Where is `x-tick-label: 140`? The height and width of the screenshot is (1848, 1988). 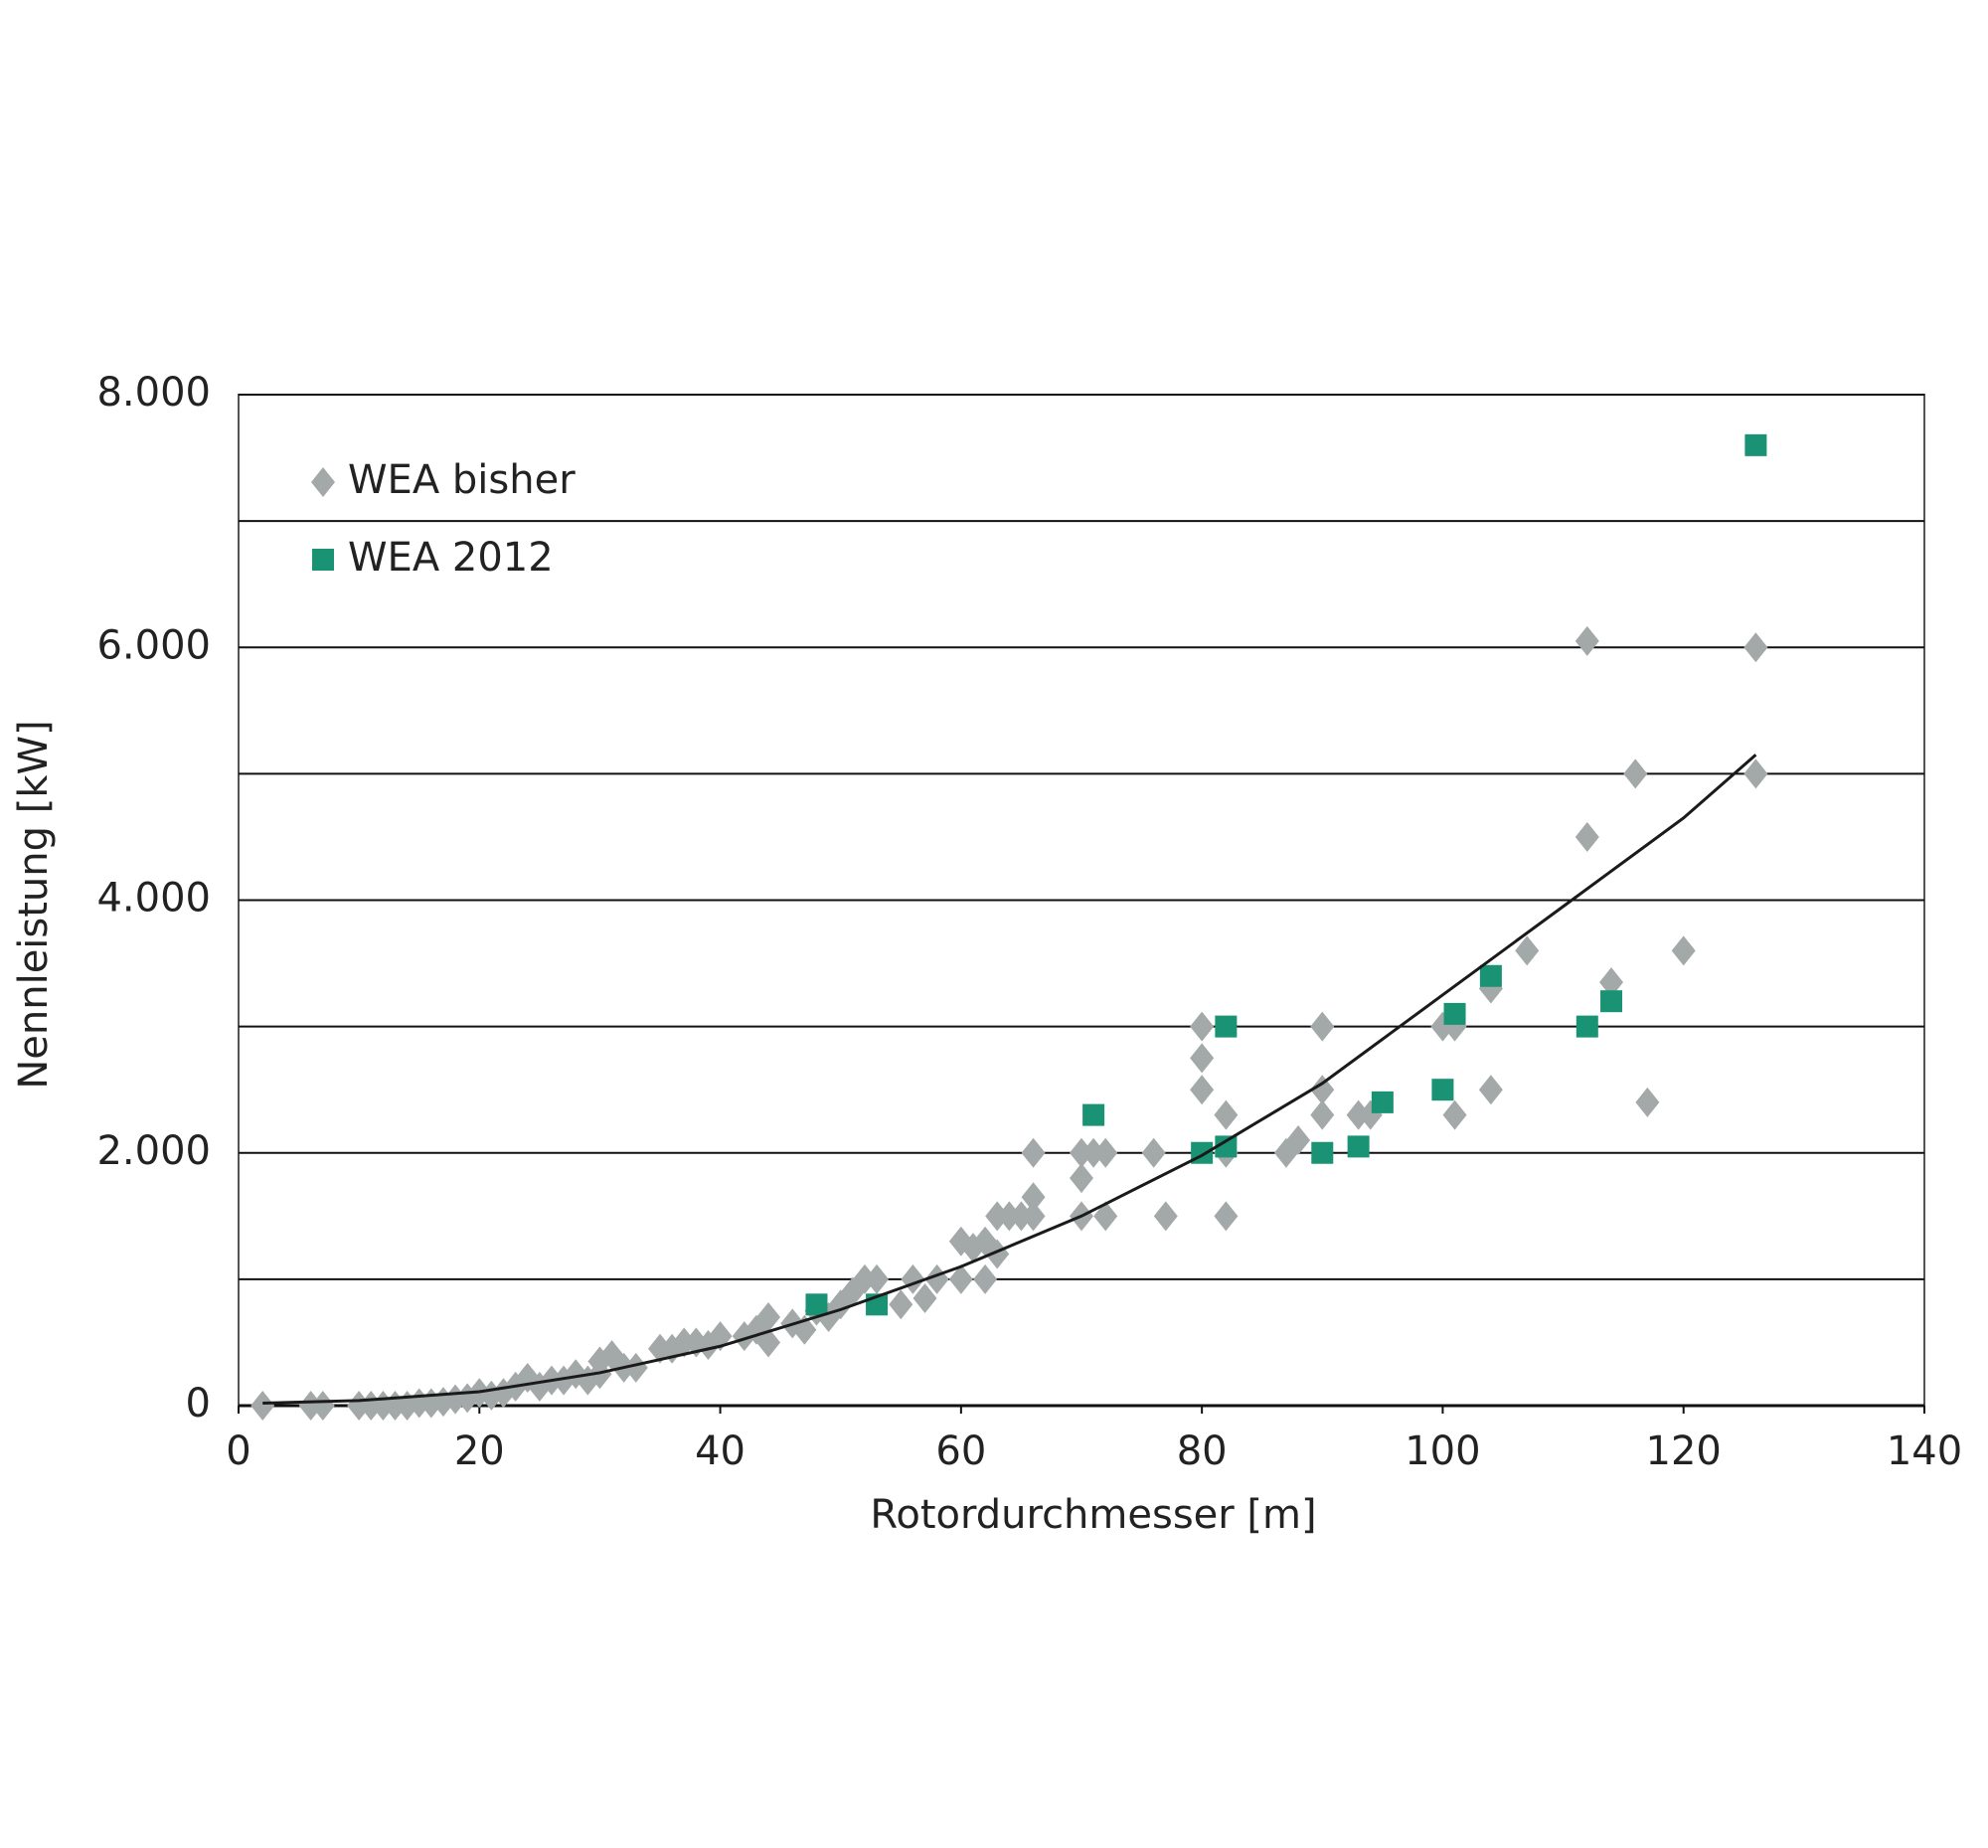
x-tick-label: 140 is located at coordinates (1924, 1451).